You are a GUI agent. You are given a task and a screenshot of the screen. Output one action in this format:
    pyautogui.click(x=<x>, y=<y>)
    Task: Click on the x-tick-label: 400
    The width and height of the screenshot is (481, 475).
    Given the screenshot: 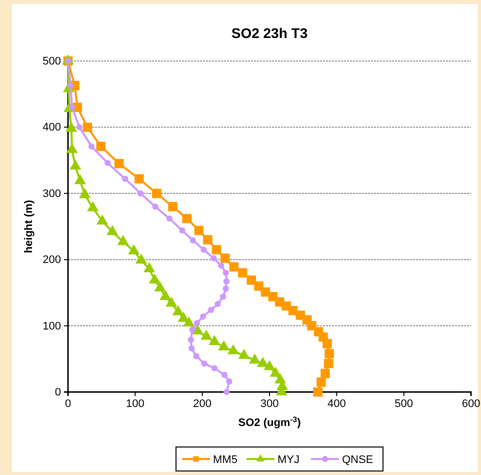 What is the action you would take?
    pyautogui.click(x=336, y=404)
    